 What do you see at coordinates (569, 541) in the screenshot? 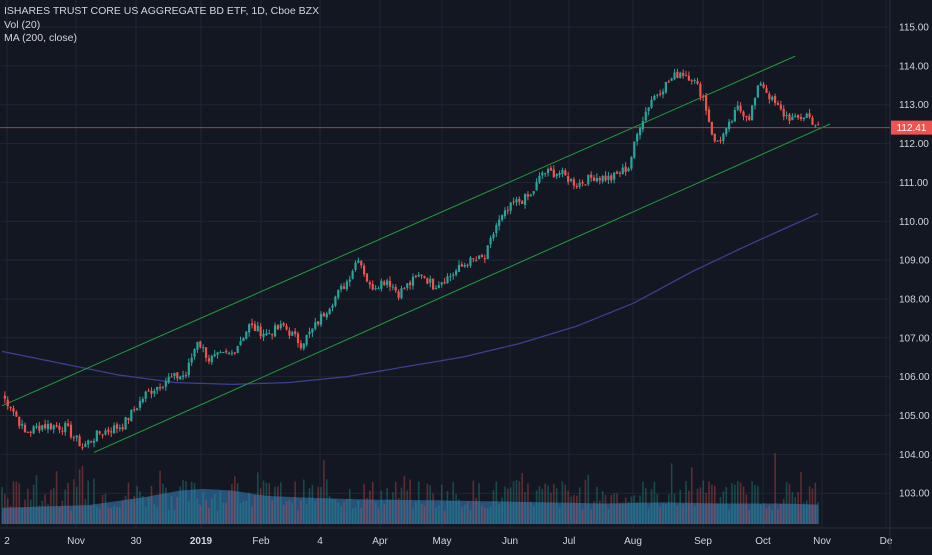
I see `x-tick-label: Jul` at bounding box center [569, 541].